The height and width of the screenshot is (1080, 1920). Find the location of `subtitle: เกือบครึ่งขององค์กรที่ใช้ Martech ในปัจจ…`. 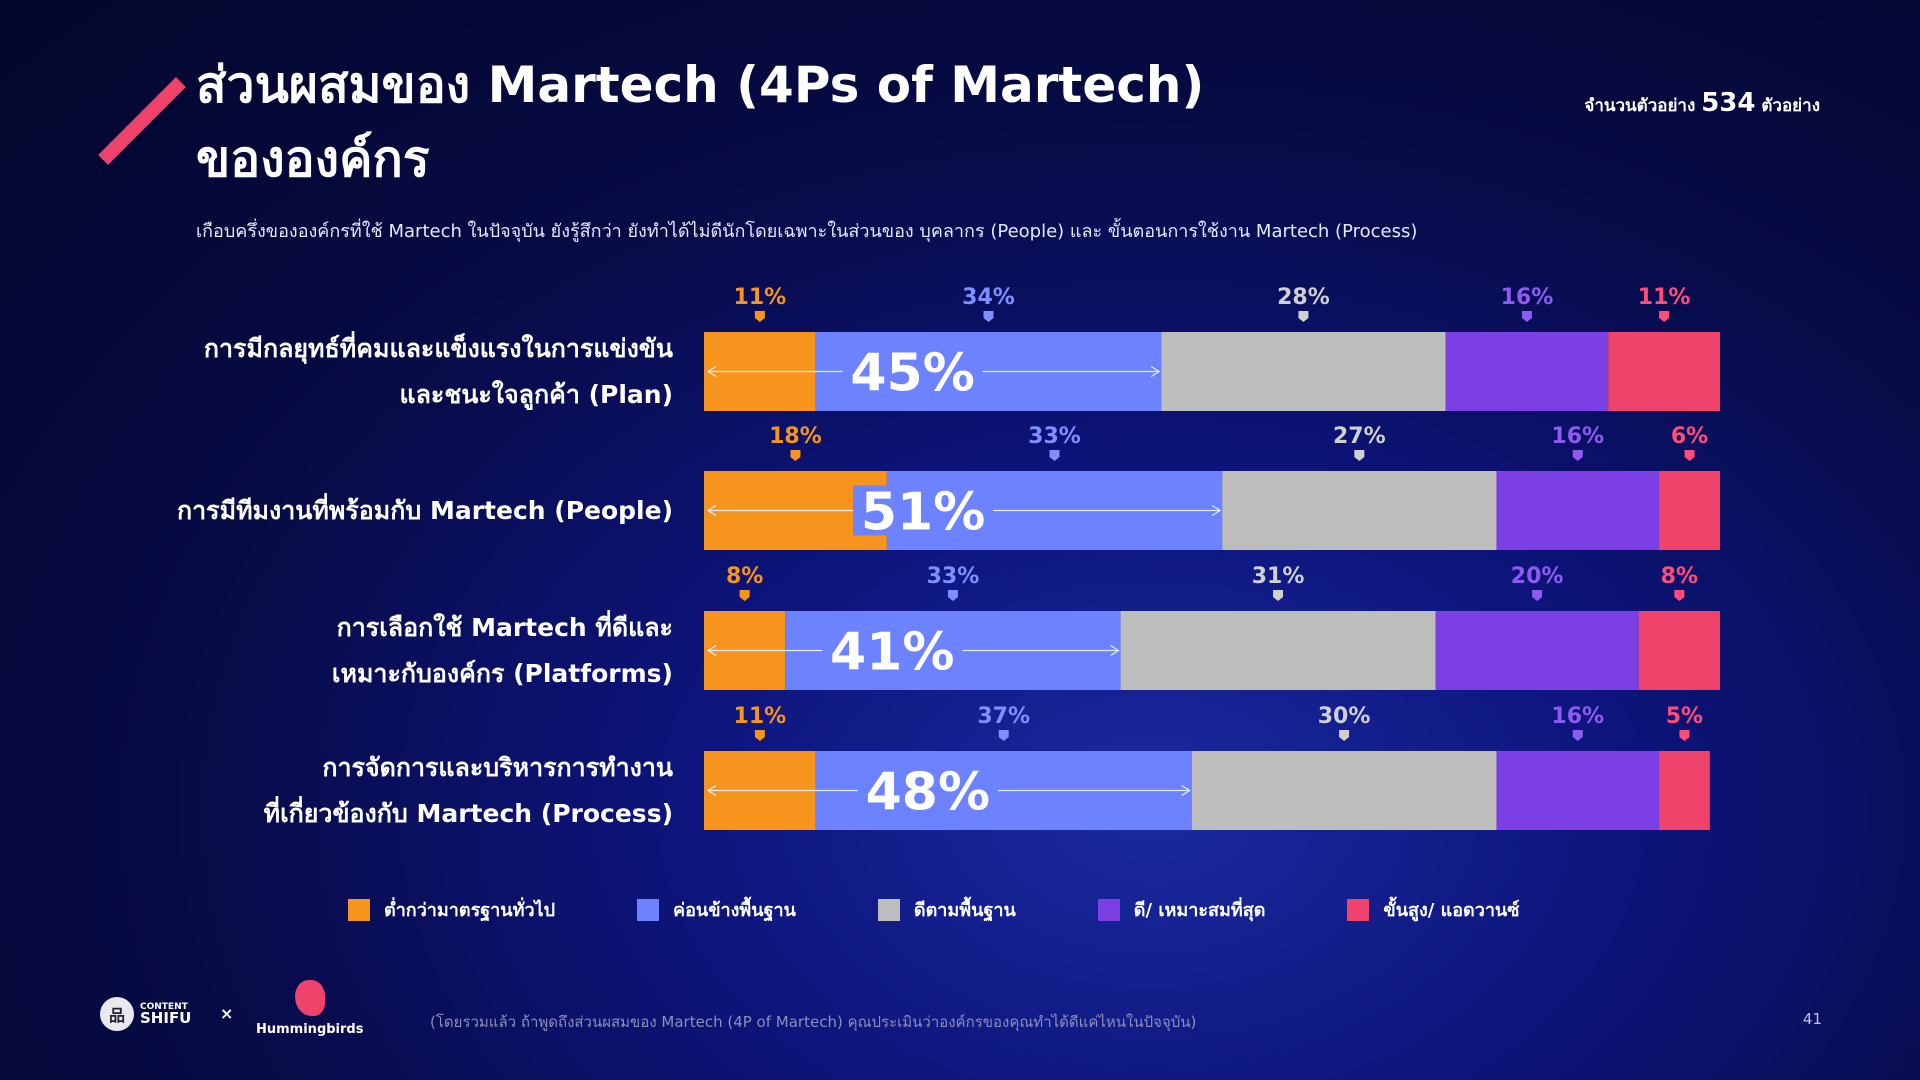

subtitle: เกือบครึ่งขององค์กรที่ใช้ Martech ในปัจจ… is located at coordinates (807, 231).